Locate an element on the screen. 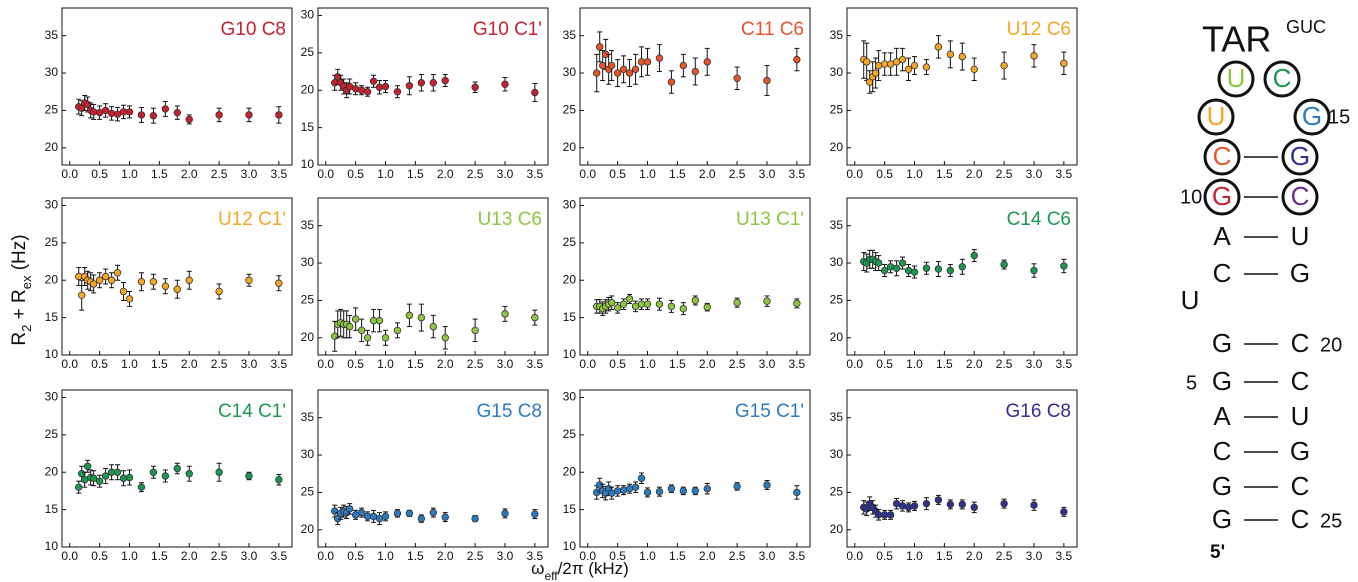  nucleotide: U is located at coordinates (1190, 300).